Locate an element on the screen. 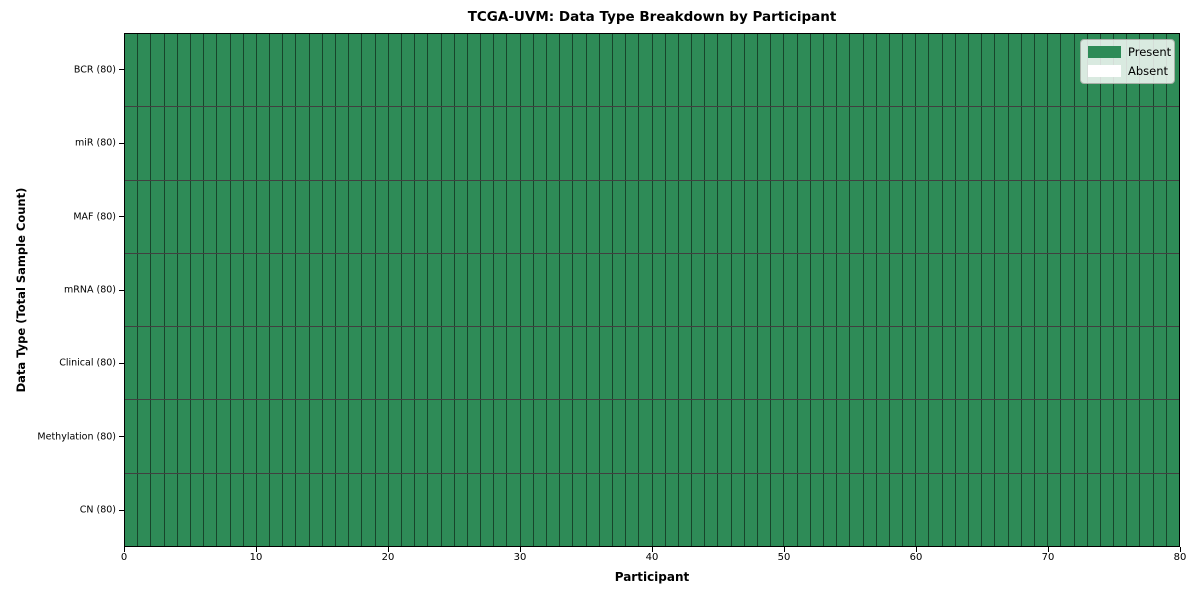  y-tick-label-Methylation: Methylation (80) is located at coordinates (76, 437).